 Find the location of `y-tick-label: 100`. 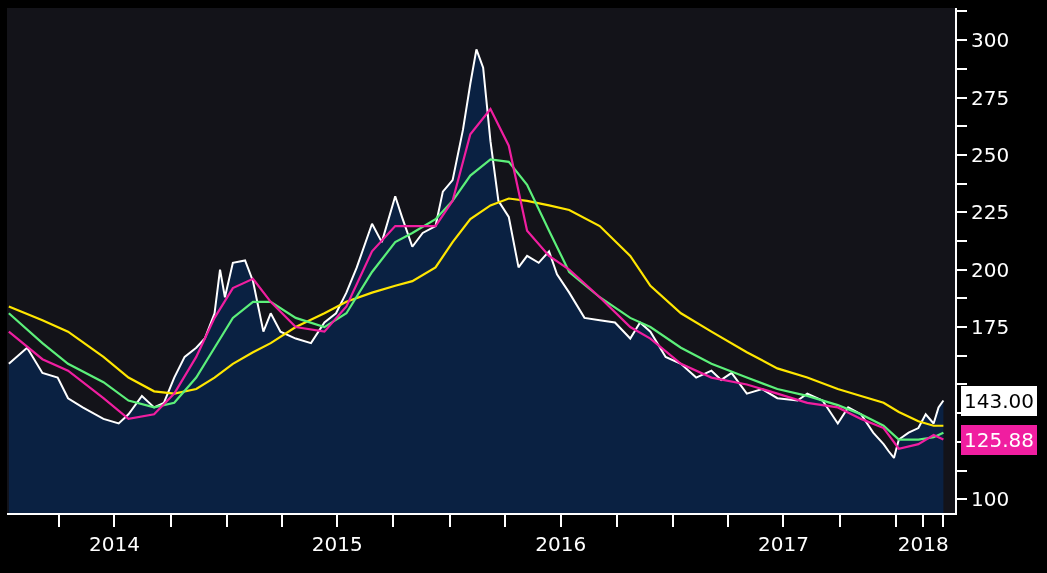

y-tick-label: 100 is located at coordinates (990, 499).